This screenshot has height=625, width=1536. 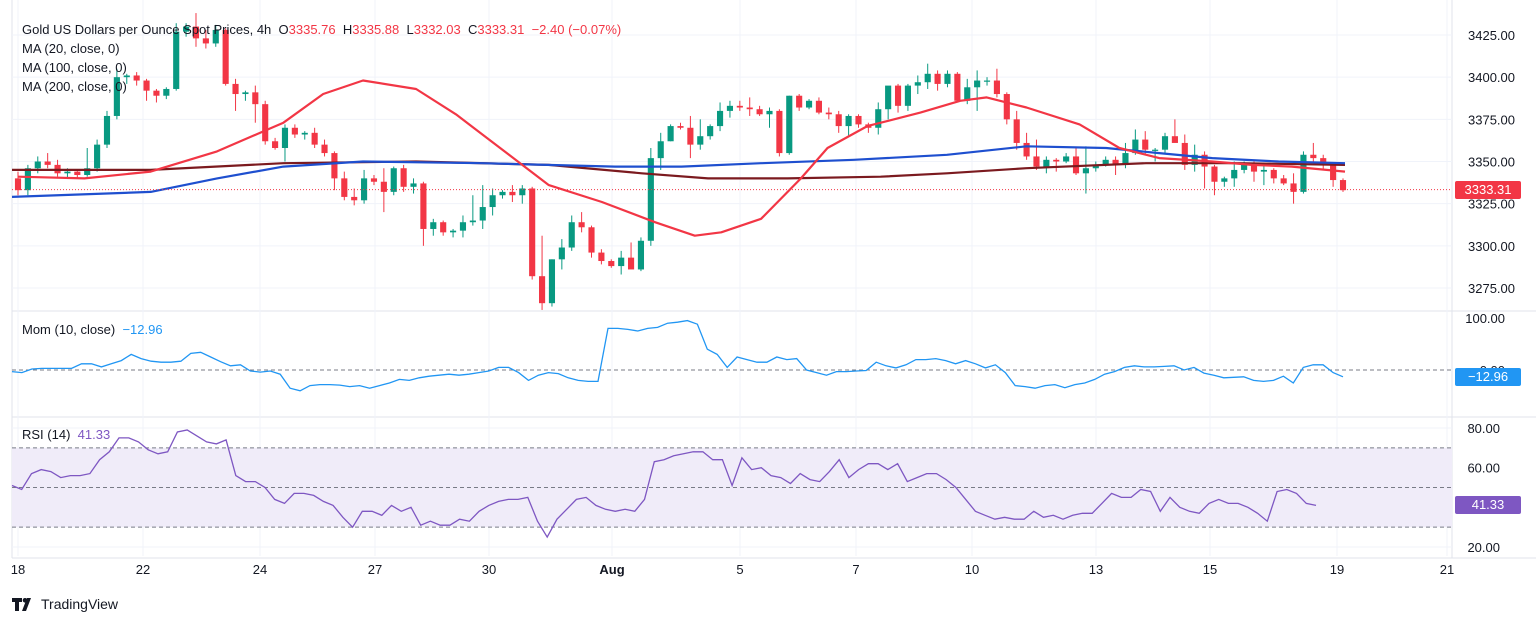 I want to click on momentum-tick-label: 100.00, so click(x=1485, y=318).